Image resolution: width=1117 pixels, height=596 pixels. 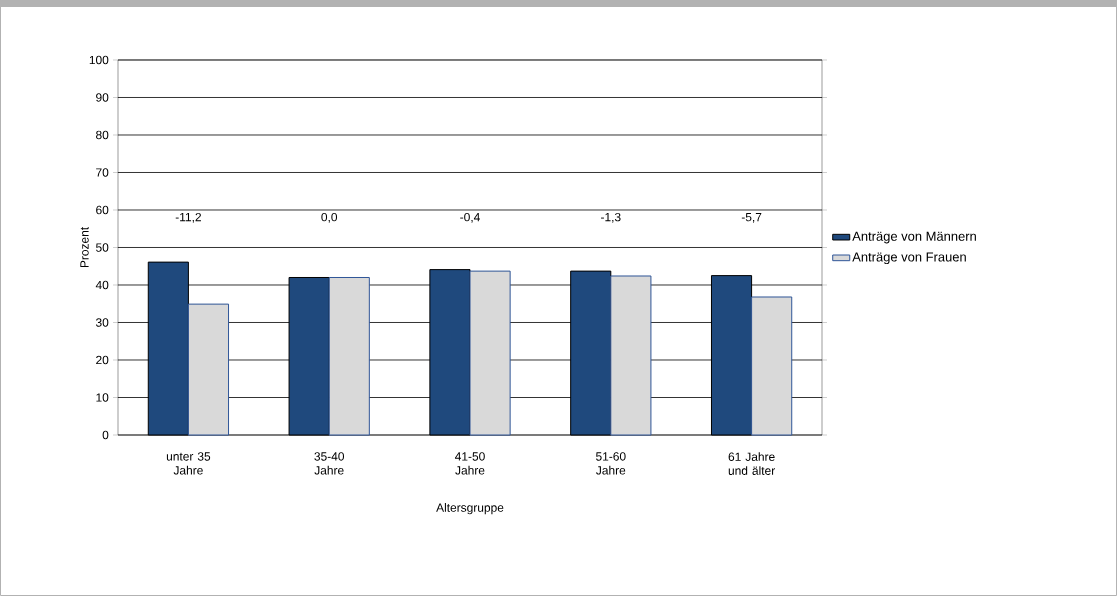 What do you see at coordinates (102, 322) in the screenshot?
I see `y-tick-label: 30` at bounding box center [102, 322].